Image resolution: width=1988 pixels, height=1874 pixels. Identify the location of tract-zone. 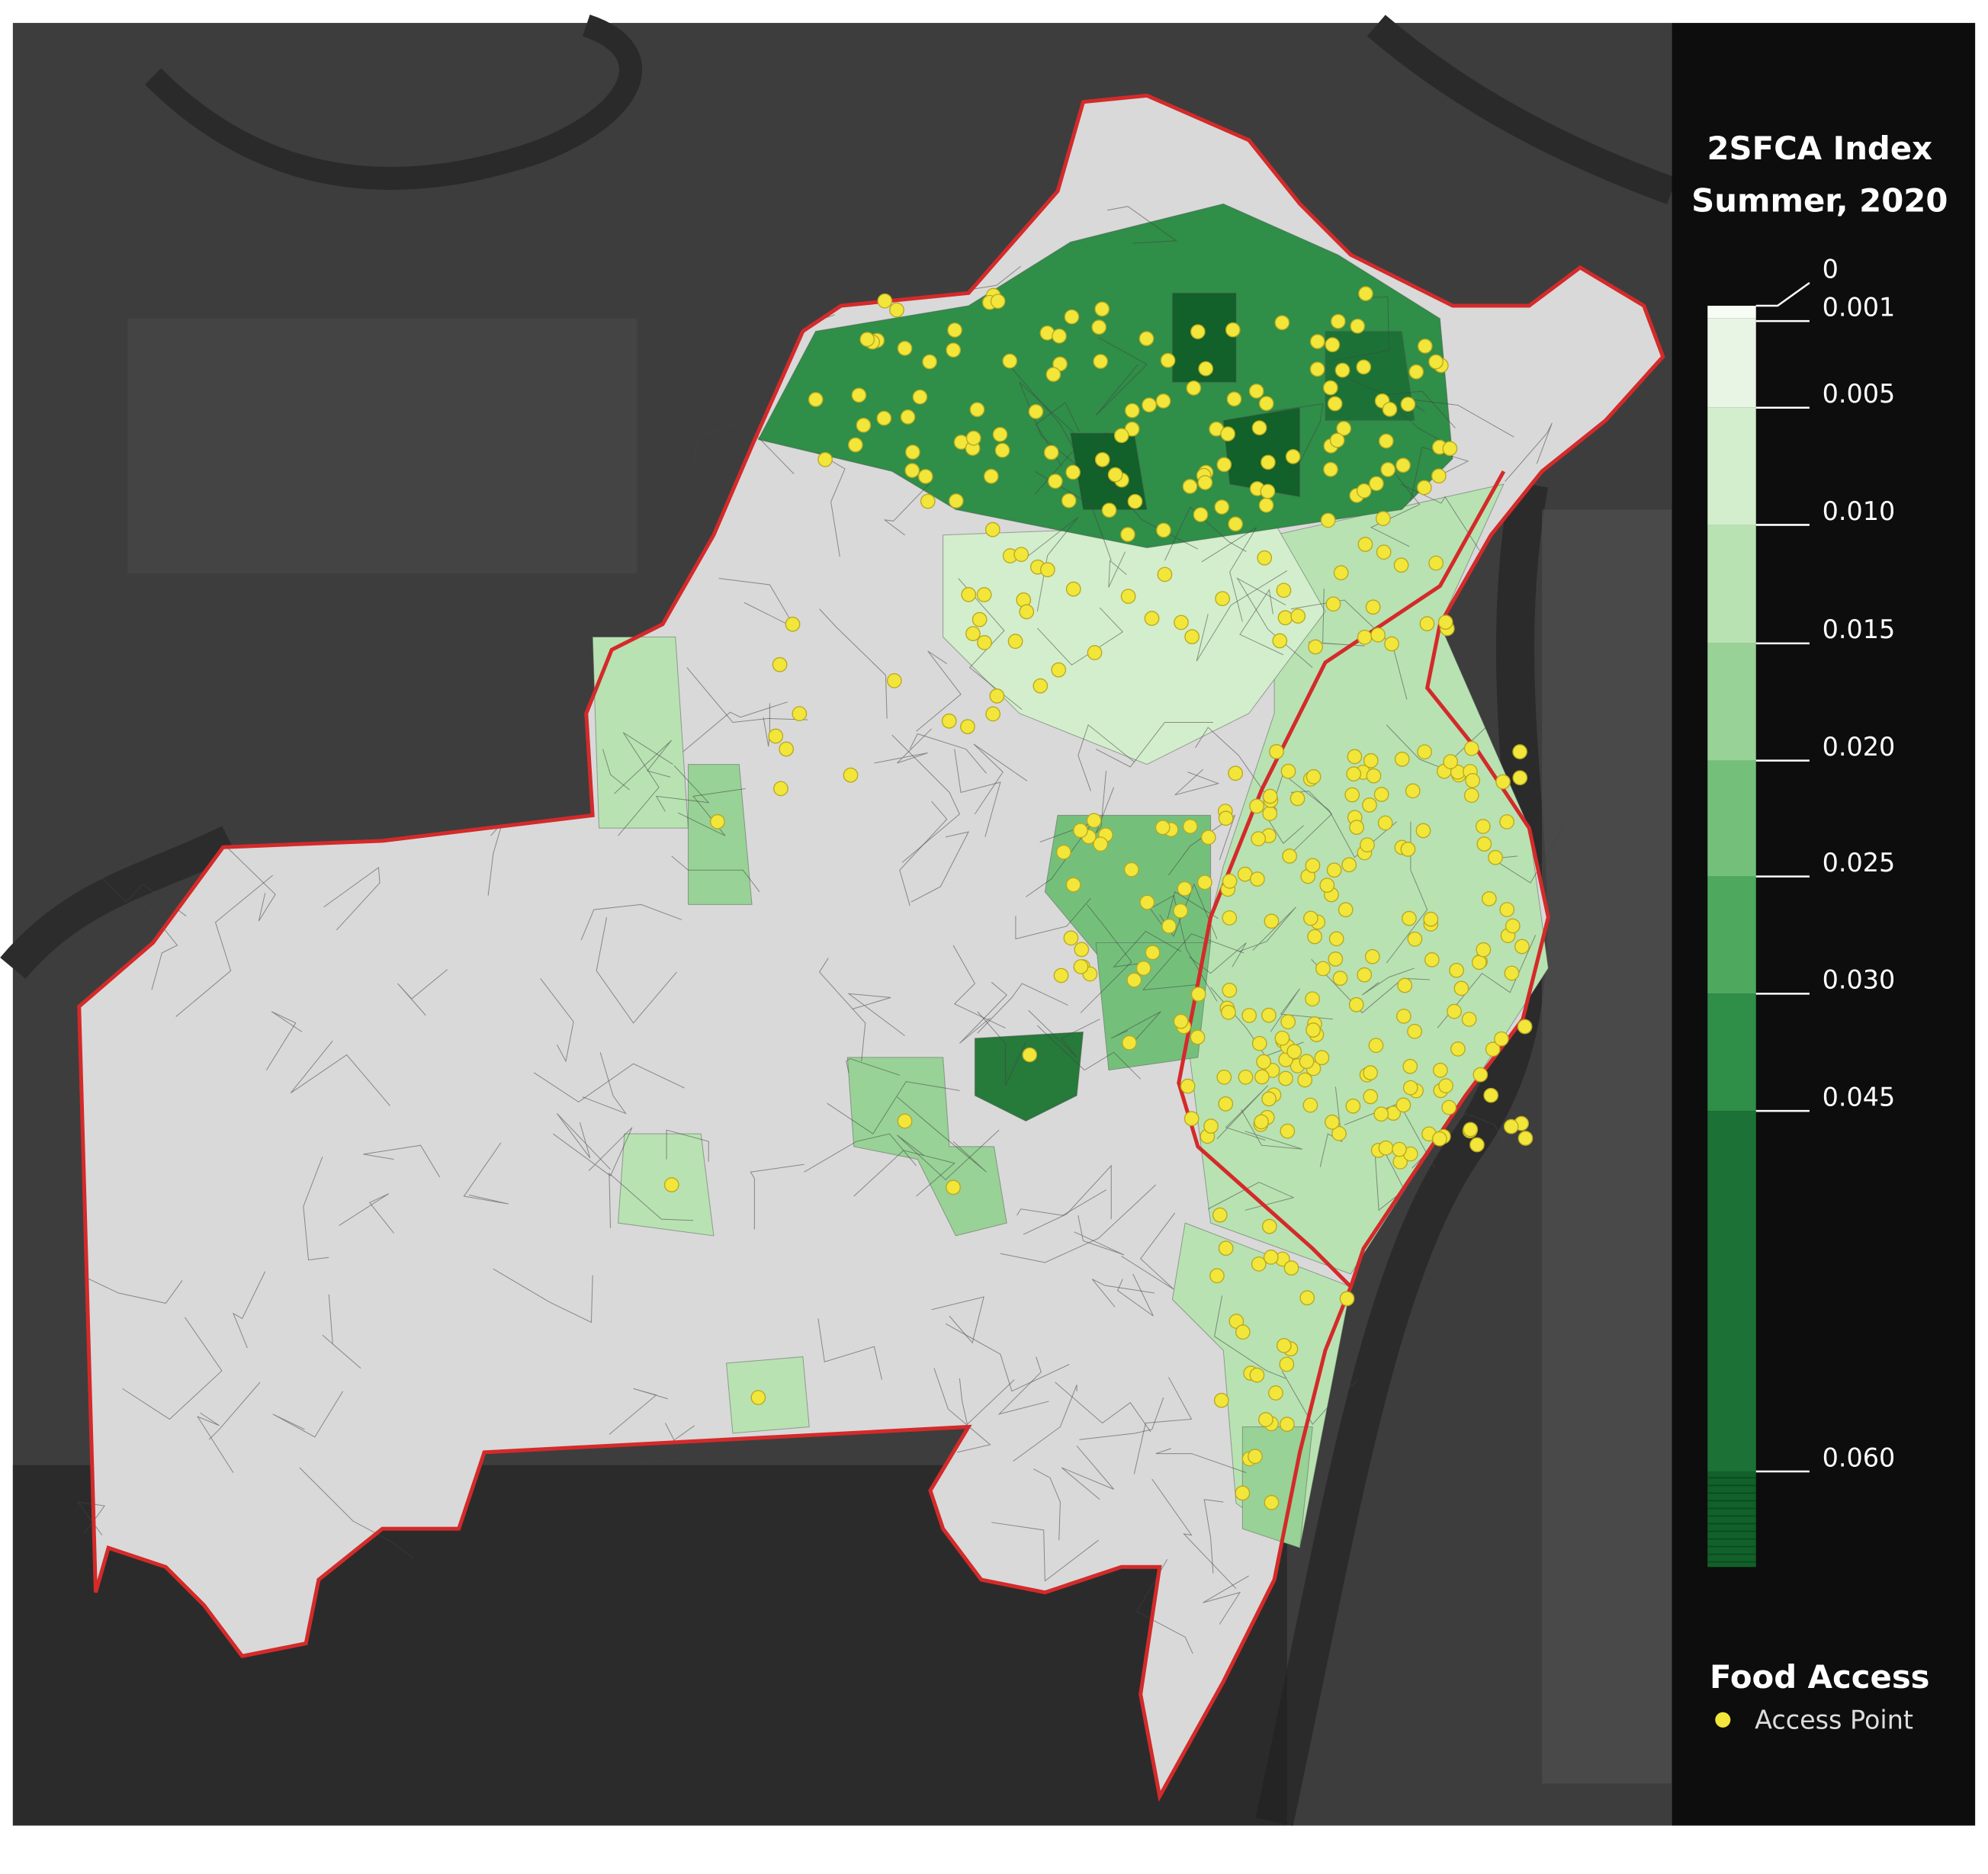
(720, 835).